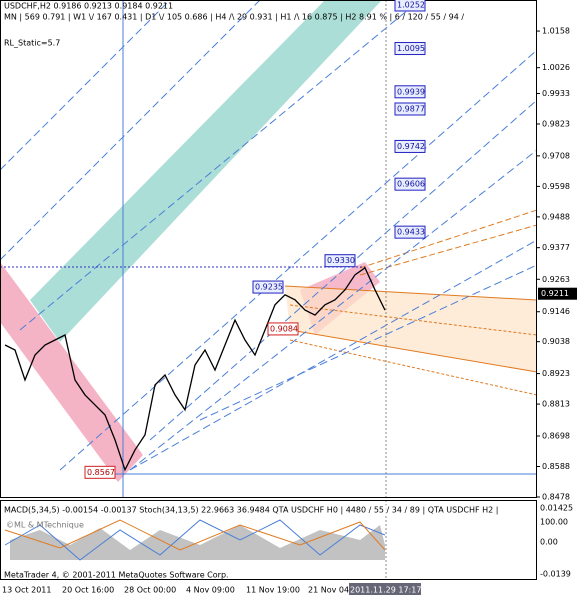 This screenshot has height=600, width=577. I want to click on indicator-axis-label: 0.00, so click(549, 542).